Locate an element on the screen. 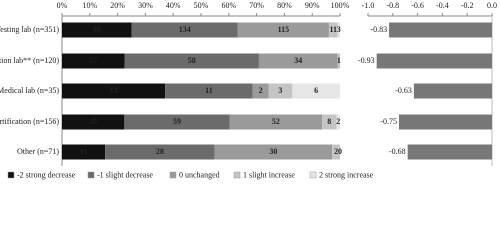  x-tick-label: -0.2 is located at coordinates (467, 5).